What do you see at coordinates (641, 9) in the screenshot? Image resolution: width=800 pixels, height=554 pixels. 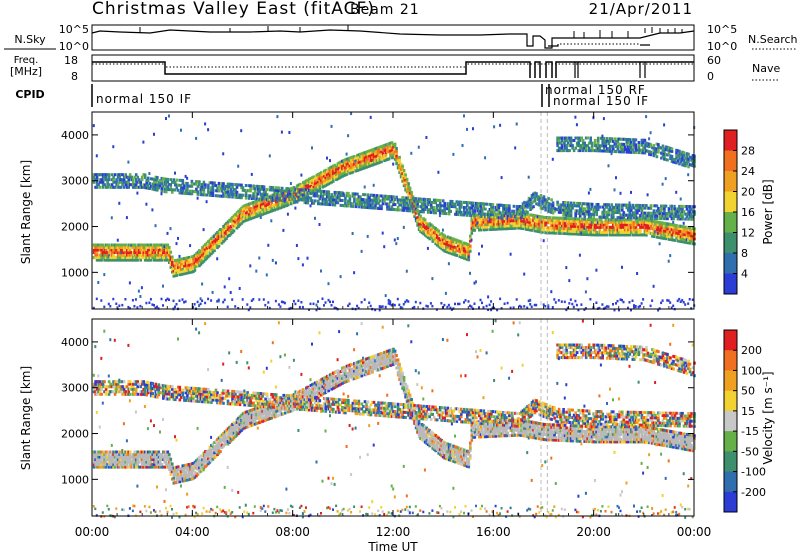 I see `date-label: 21/Apr/2011` at bounding box center [641, 9].